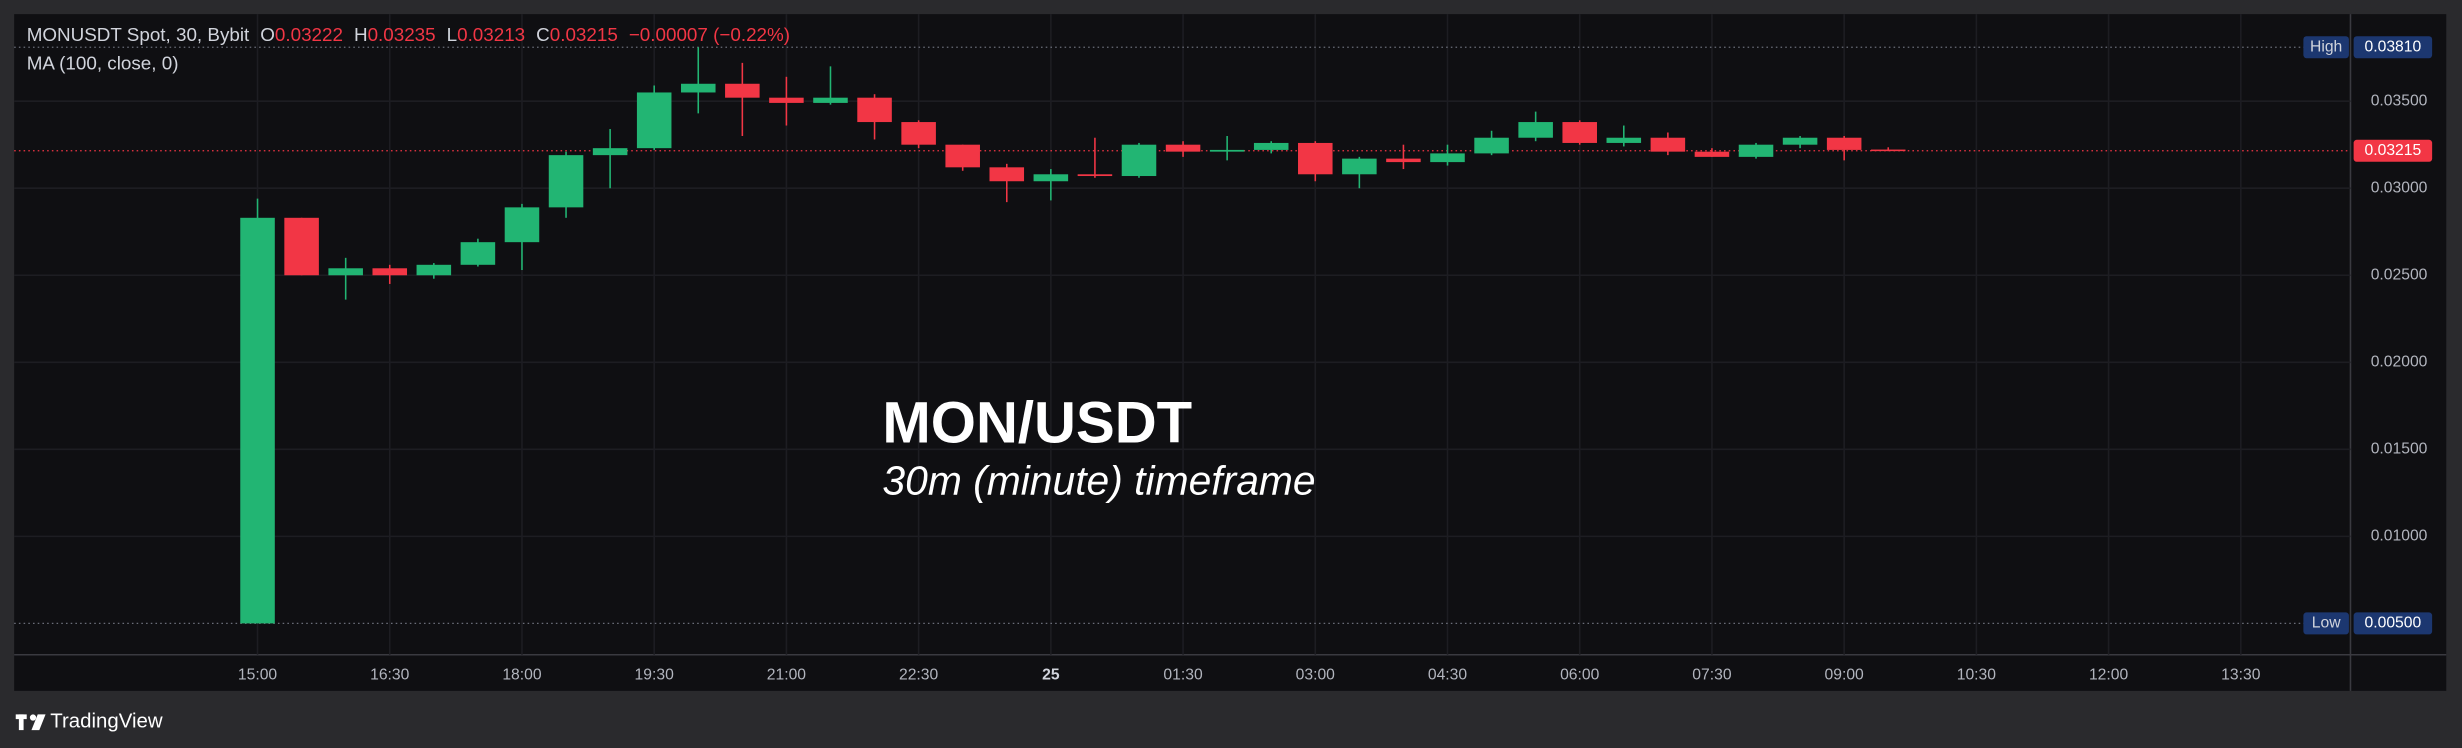 The image size is (2462, 748). Describe the element at coordinates (309, 34) in the screenshot. I see `ohlc-value: 0.03222` at that location.